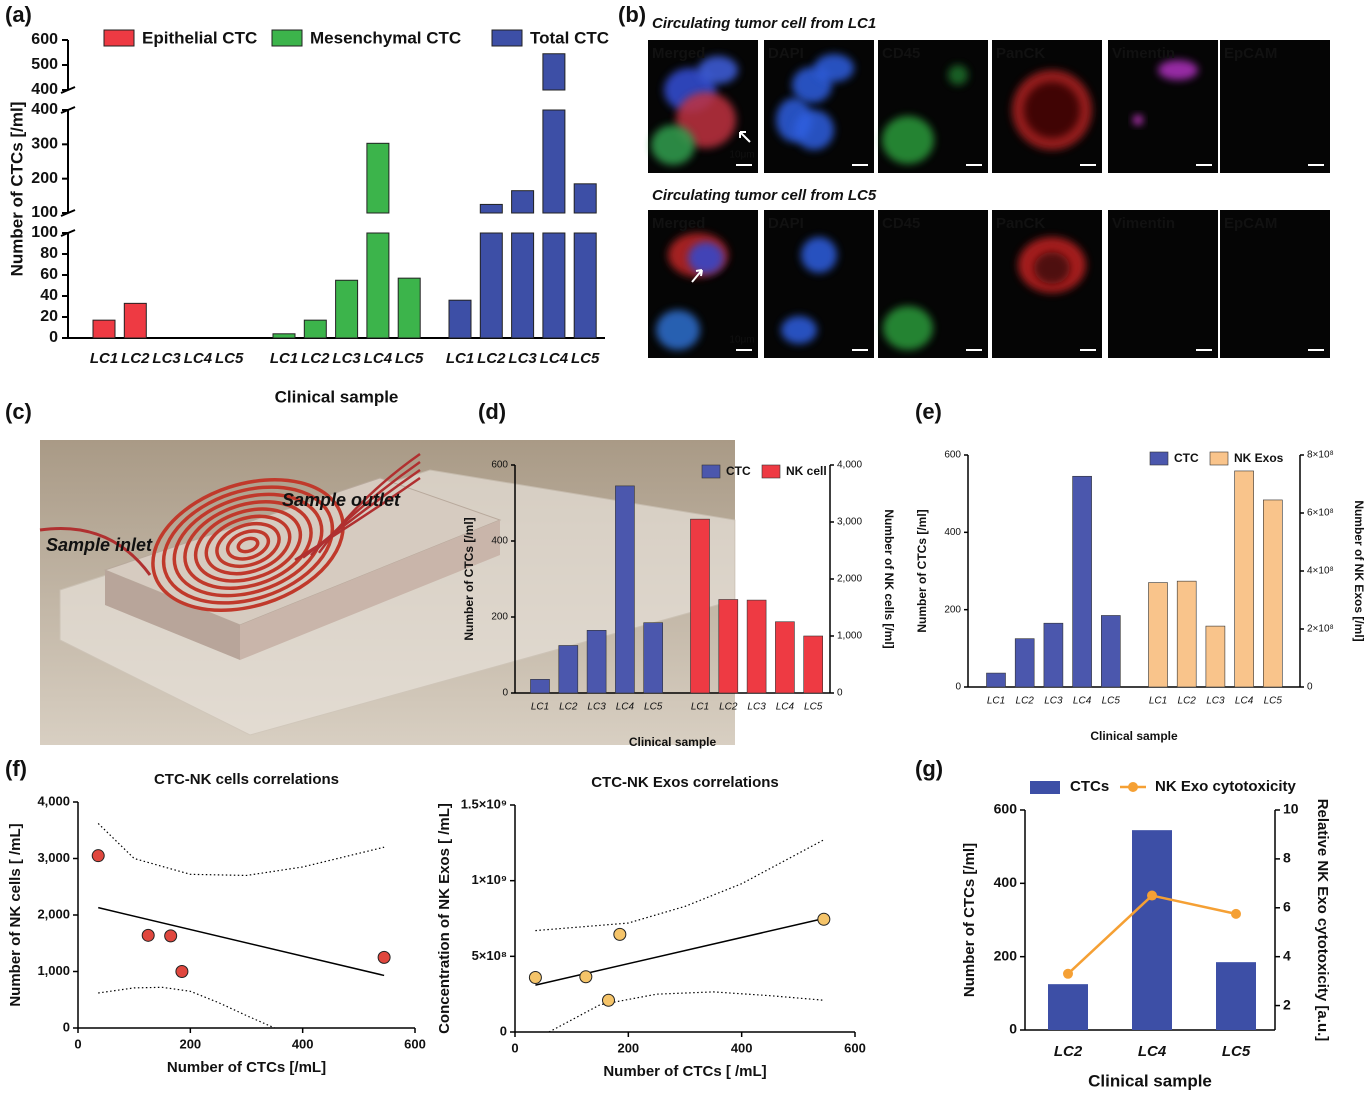 The height and width of the screenshot is (1094, 1367). I want to click on y-tick-label: 4,000, so click(53, 800).